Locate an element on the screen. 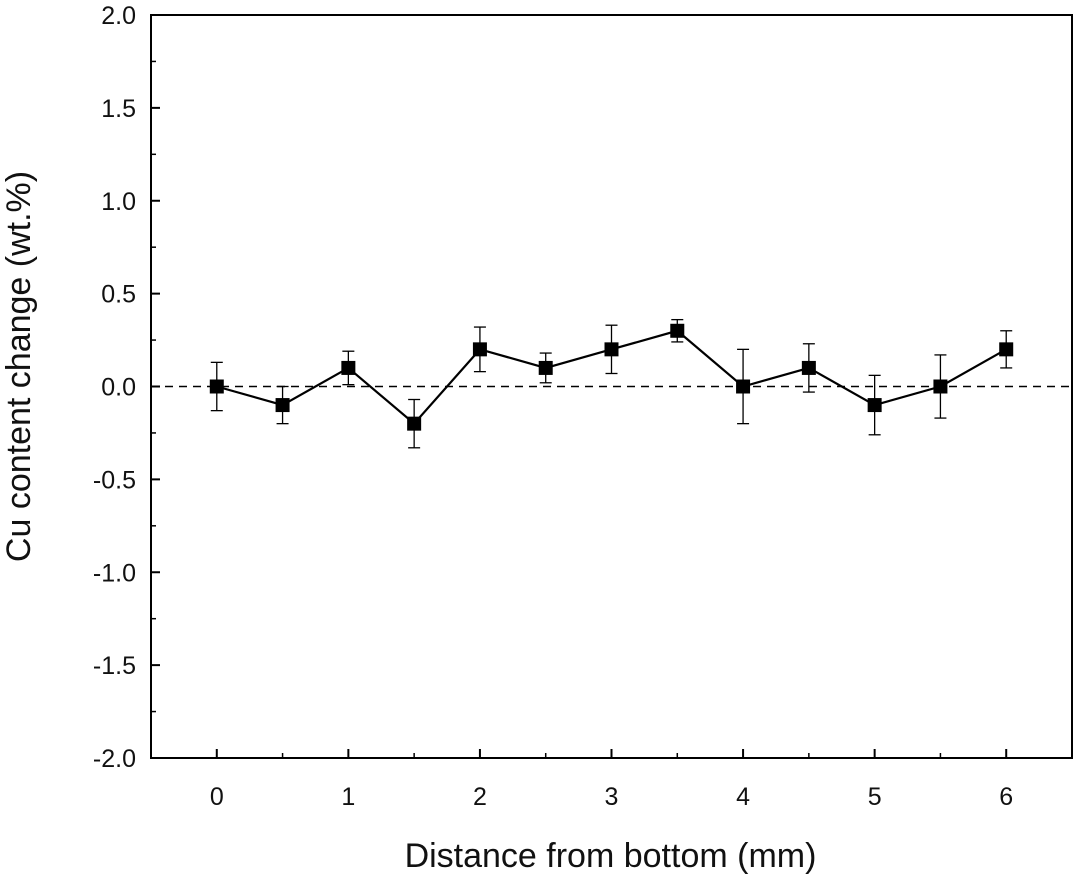 The image size is (1080, 880). y-tick-label: 1.0 is located at coordinates (118, 202).